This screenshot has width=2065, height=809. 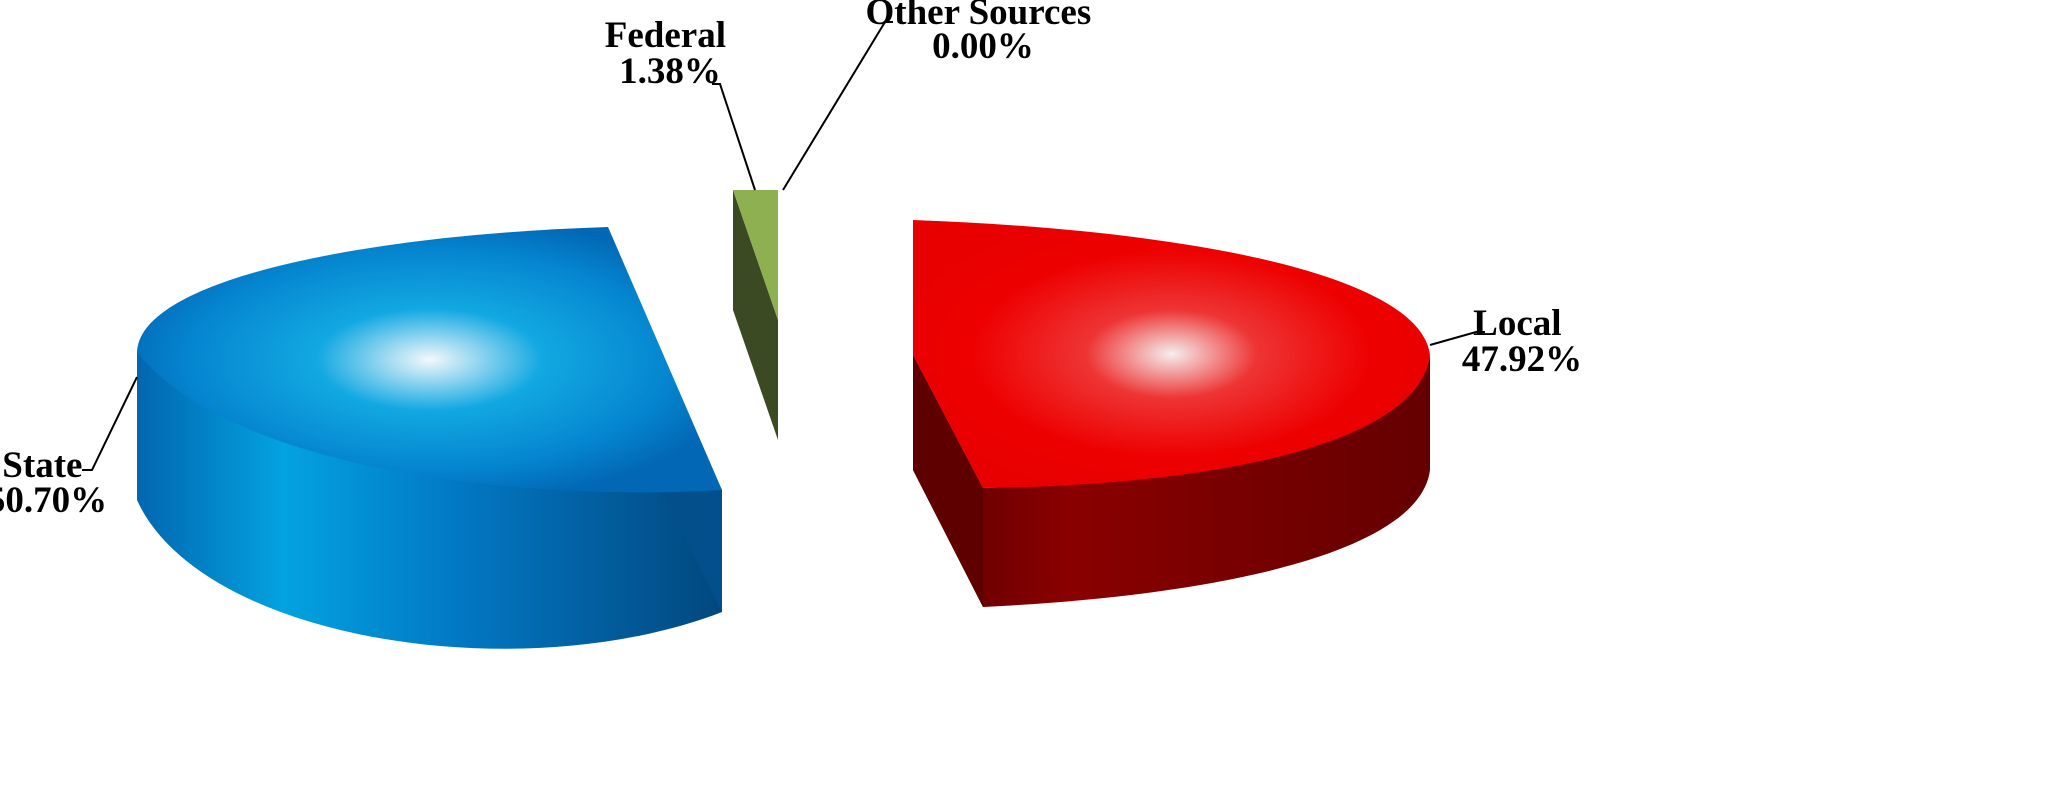 What do you see at coordinates (53, 500) in the screenshot?
I see `label-state-value: 50.70%` at bounding box center [53, 500].